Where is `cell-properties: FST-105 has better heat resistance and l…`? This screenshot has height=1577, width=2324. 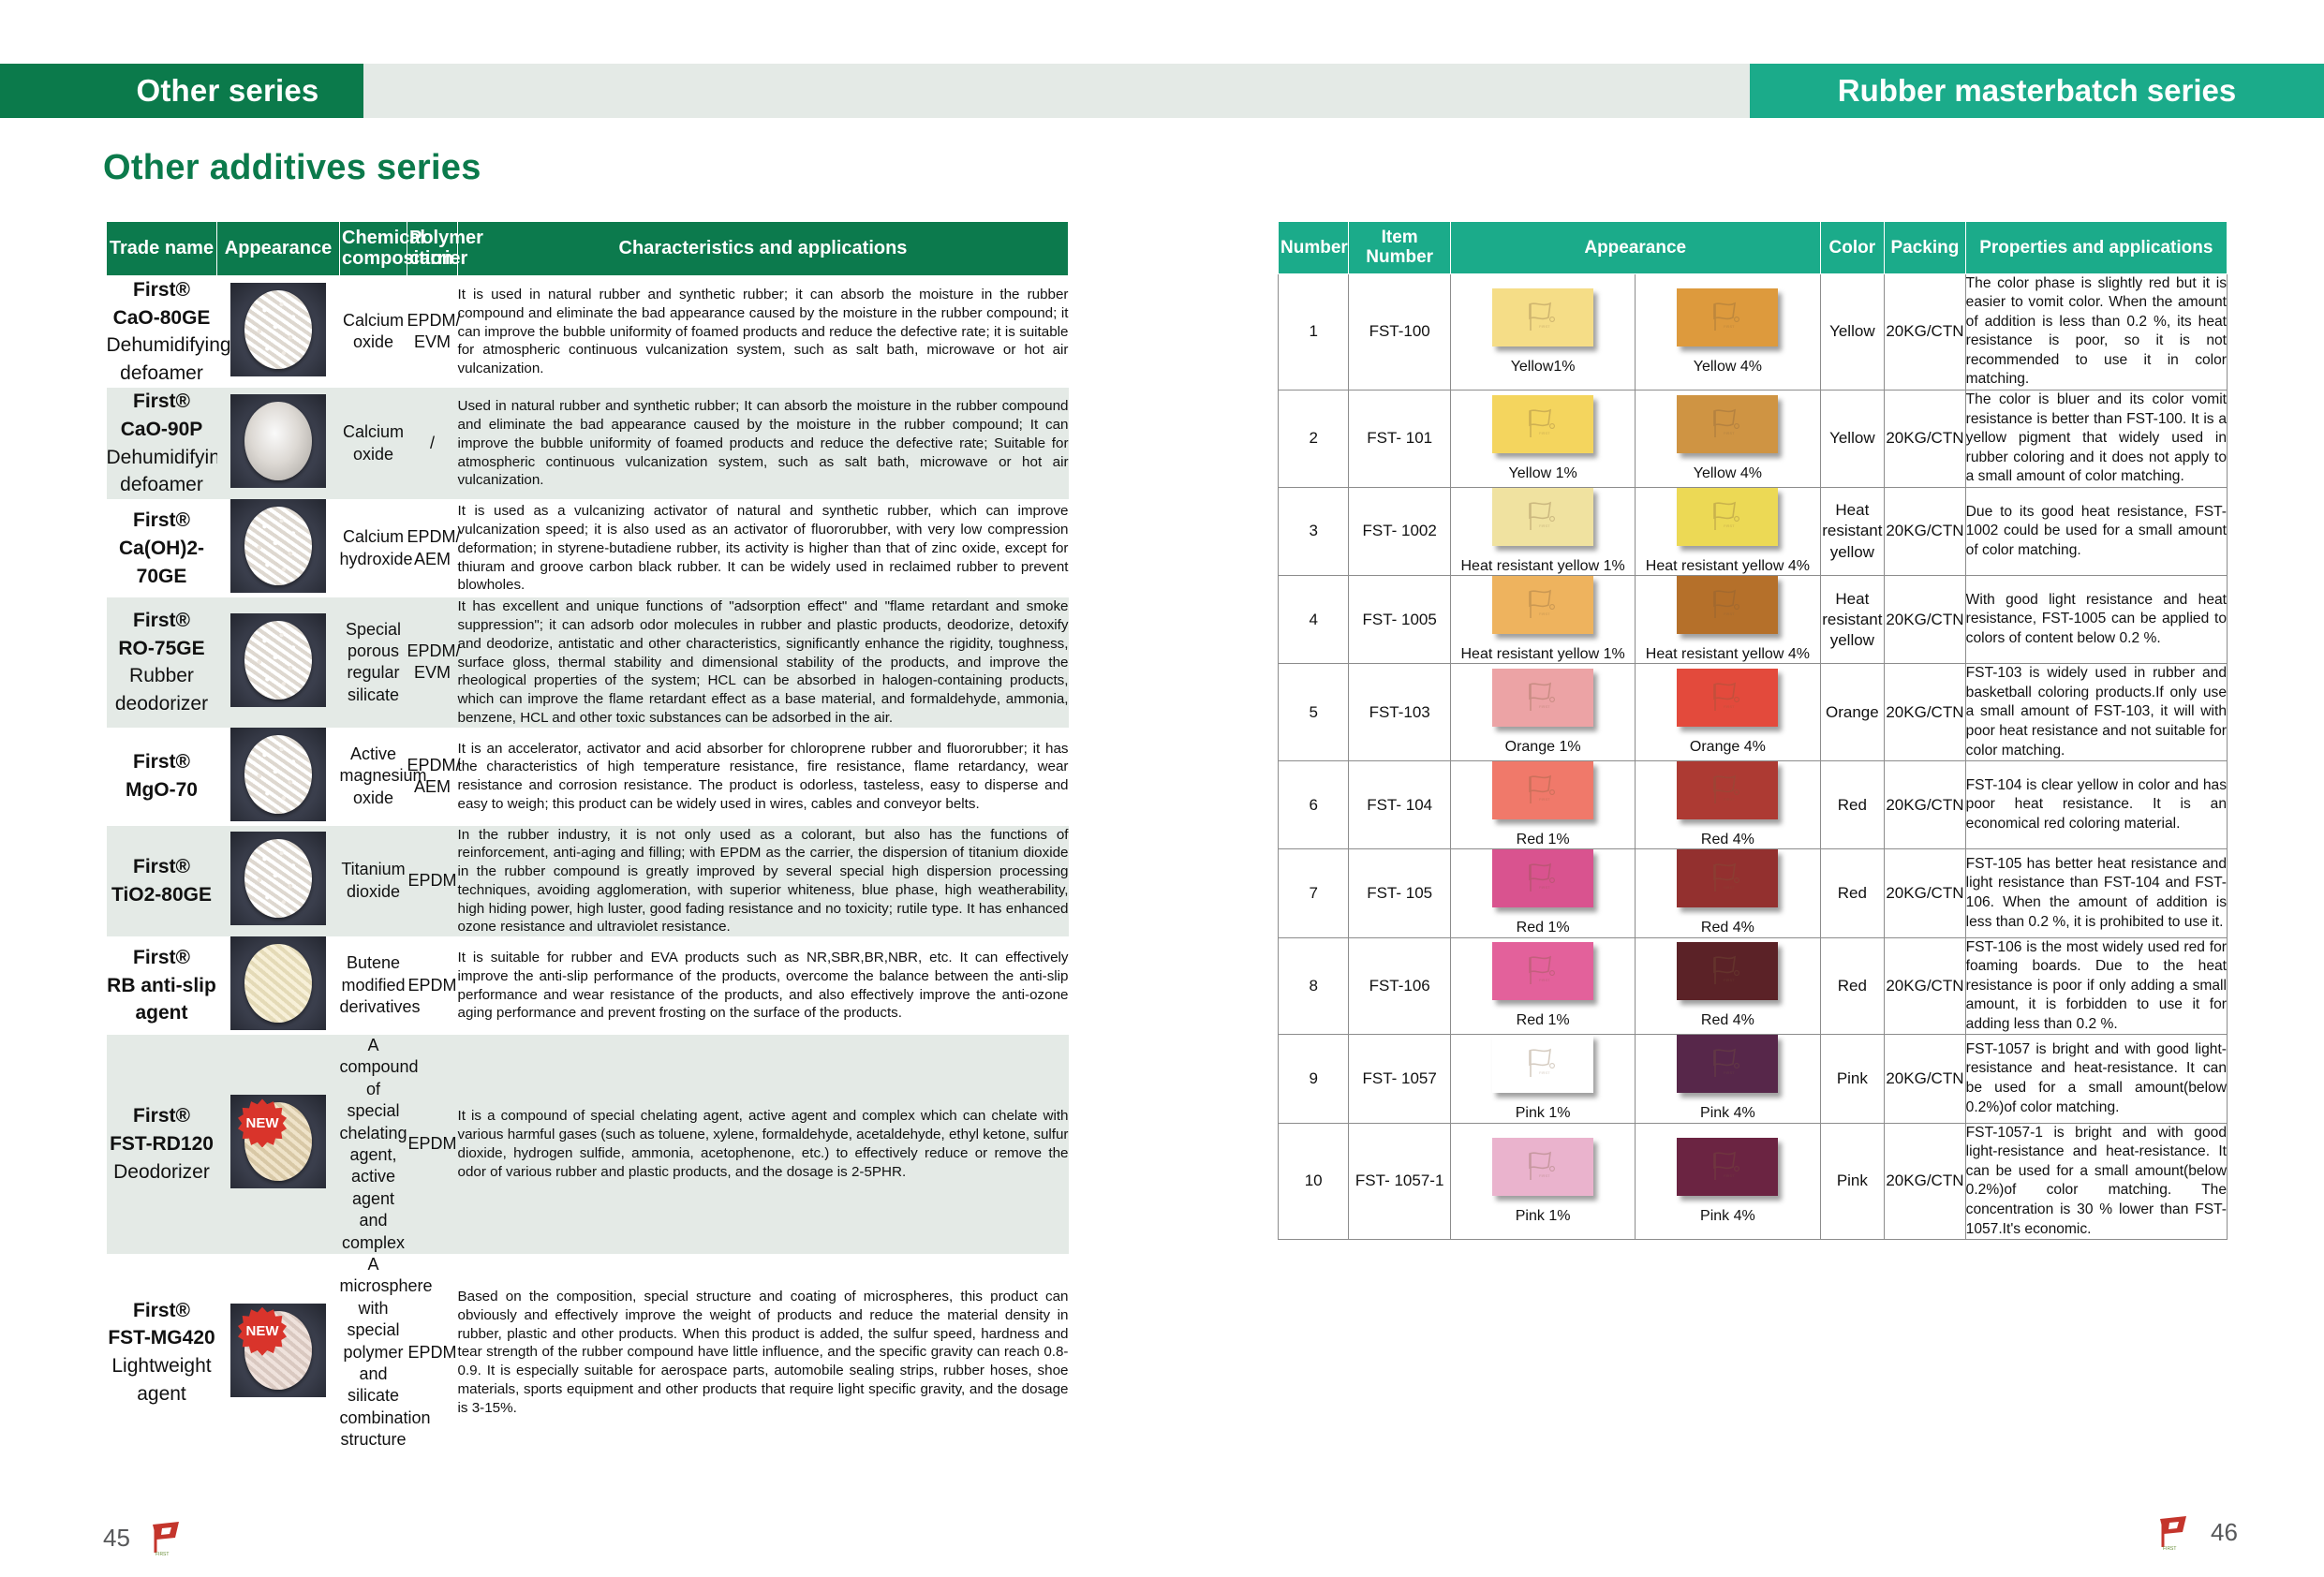
cell-properties: FST-105 has better heat resistance and l… is located at coordinates (2096, 893).